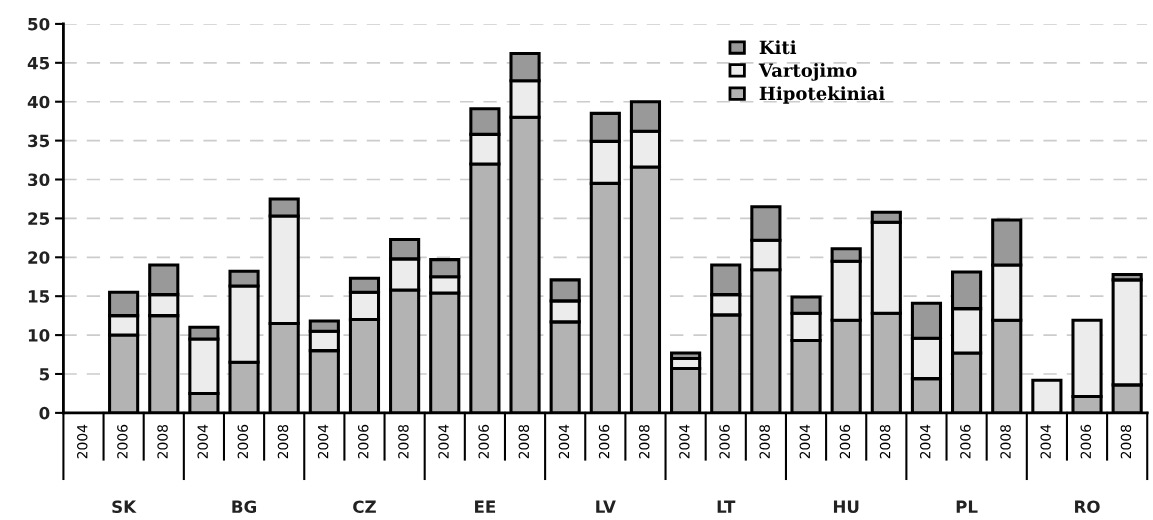 This screenshot has width=1153, height=520. I want to click on text: LT, so click(726, 506).